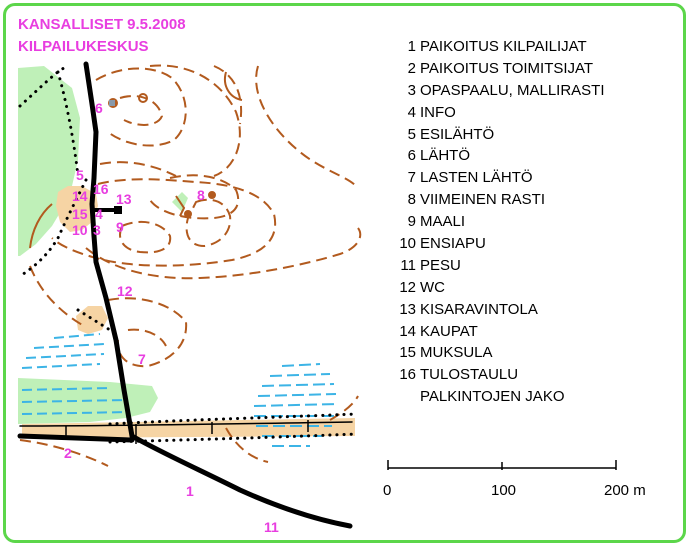 The image size is (689, 546). I want to click on start-flag-icon, so click(112, 103).